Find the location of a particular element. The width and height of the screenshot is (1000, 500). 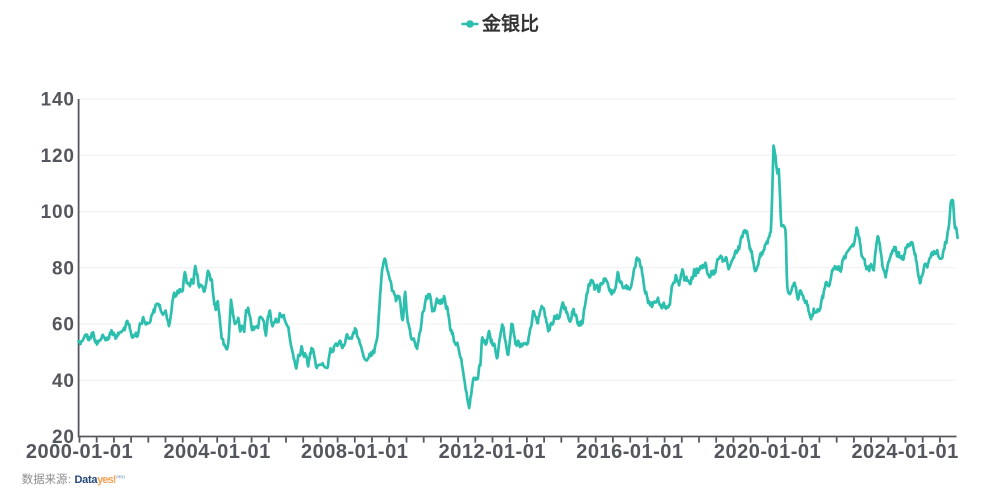

svg-text: 2004-01-01 is located at coordinates (216, 452).